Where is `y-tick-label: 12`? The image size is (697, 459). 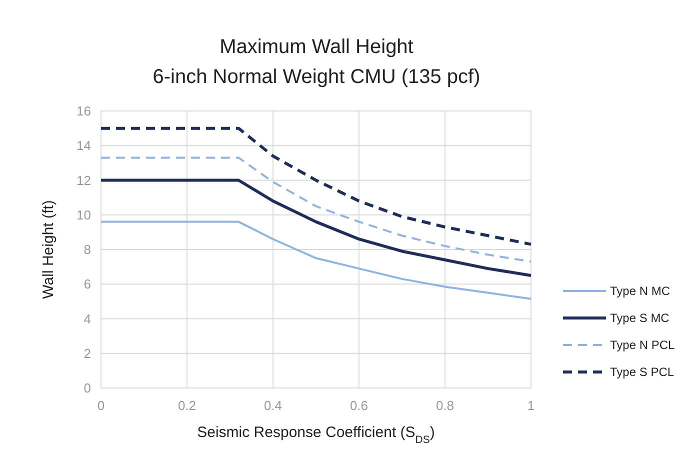
y-tick-label: 12 is located at coordinates (83, 180).